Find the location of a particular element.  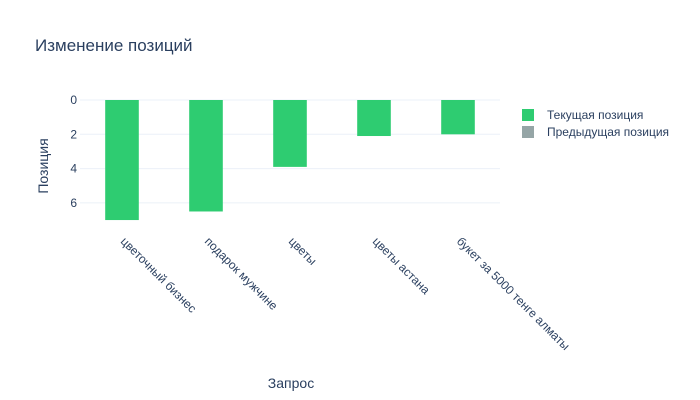

legend-label: Текущая позиция is located at coordinates (595, 115).